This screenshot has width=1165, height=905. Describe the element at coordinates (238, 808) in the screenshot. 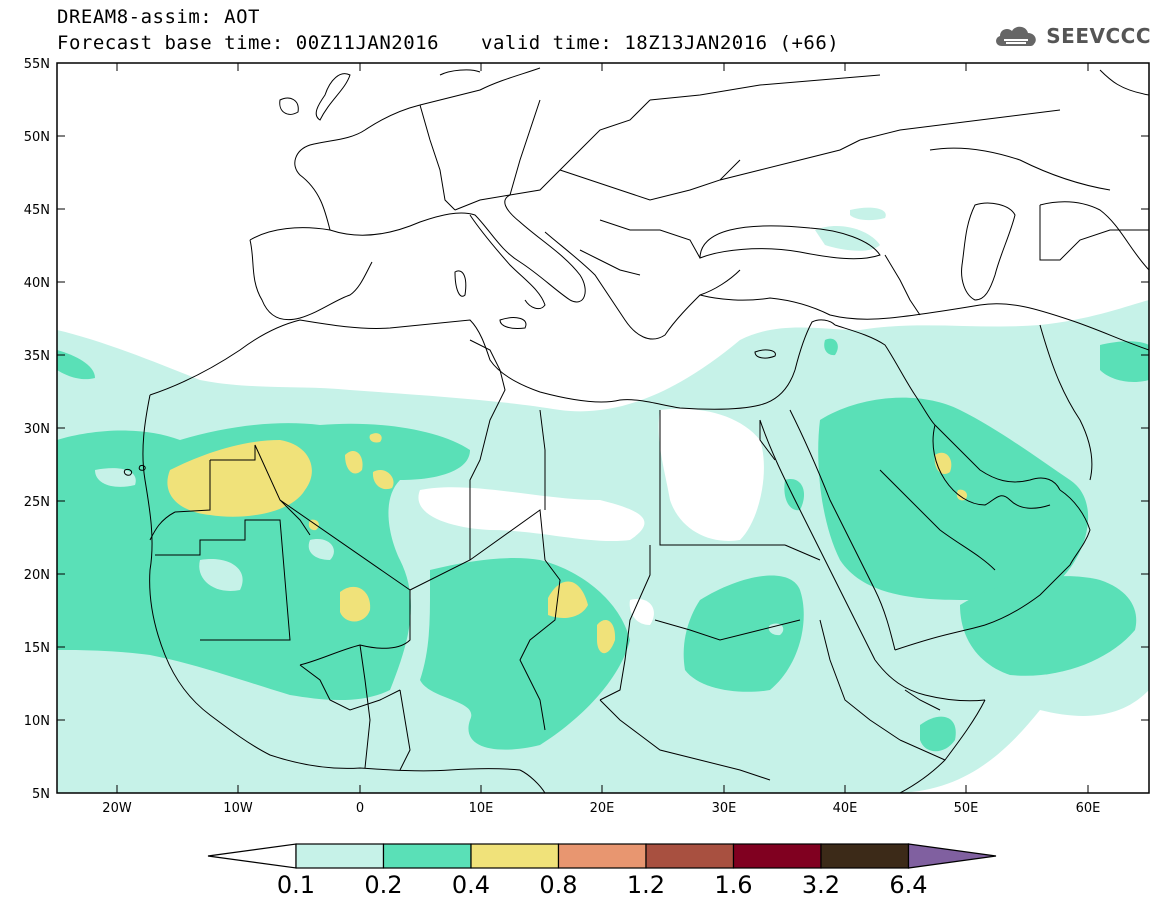

I see `lon-label: 10W` at that location.